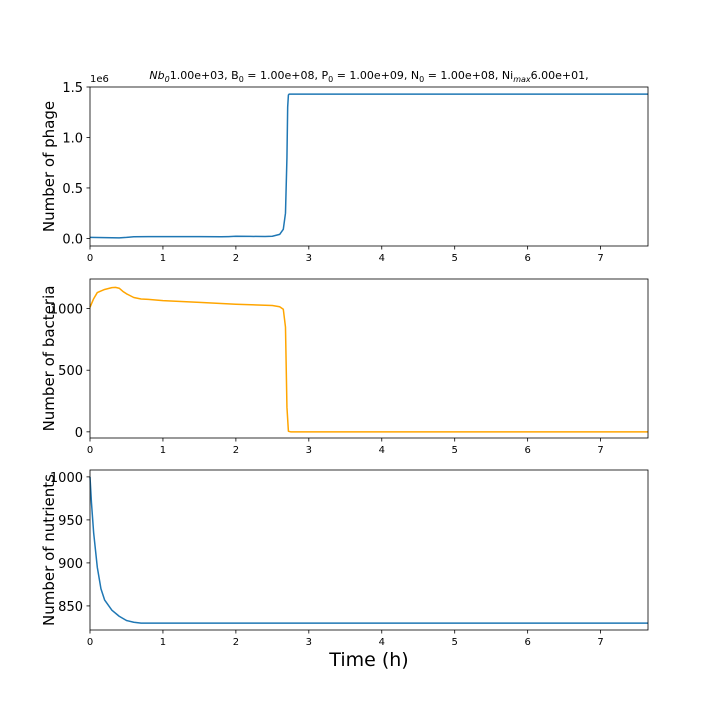  I want to click on bacteria-xtick-label: 0, so click(90, 450).